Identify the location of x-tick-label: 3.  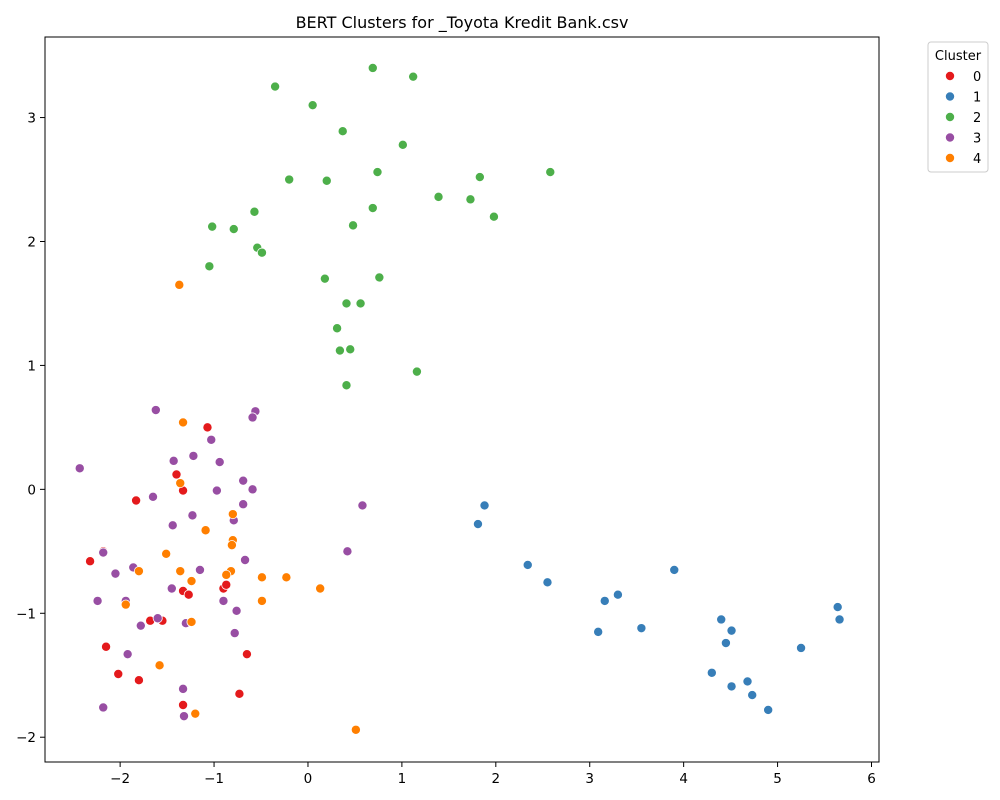
(589, 779).